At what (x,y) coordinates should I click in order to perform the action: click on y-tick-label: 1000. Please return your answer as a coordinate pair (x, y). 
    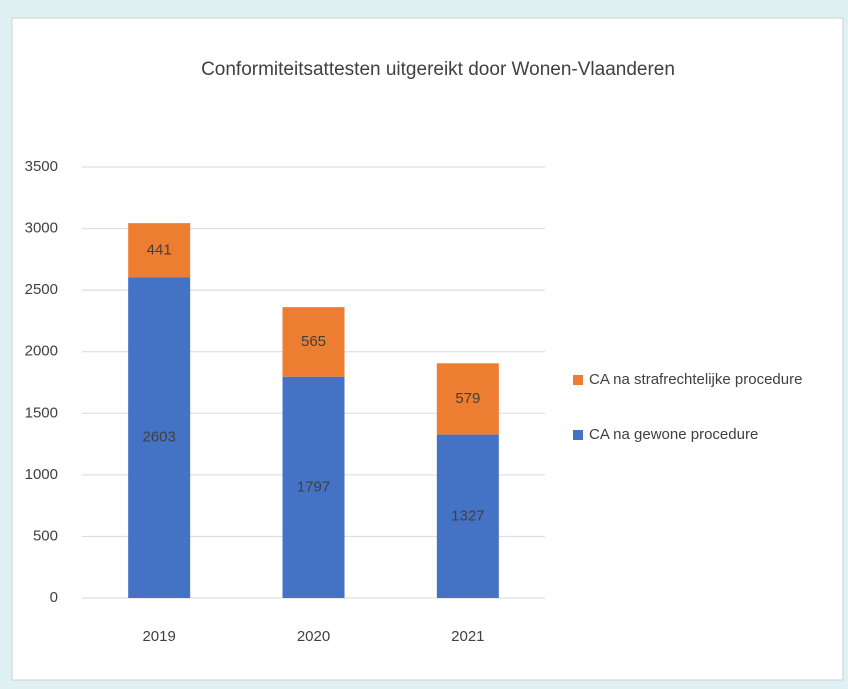
    Looking at the image, I should click on (41, 474).